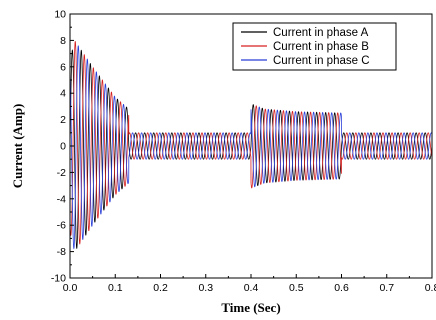 The height and width of the screenshot is (320, 436). Describe the element at coordinates (321, 47) in the screenshot. I see `legend-label: Current in phase B` at that location.